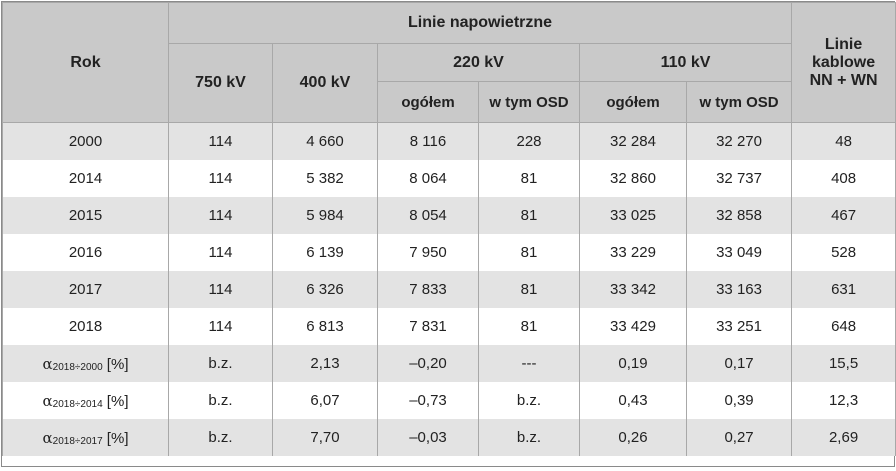 The height and width of the screenshot is (471, 896). I want to click on cell-110-ogolem: 33 229, so click(633, 252).